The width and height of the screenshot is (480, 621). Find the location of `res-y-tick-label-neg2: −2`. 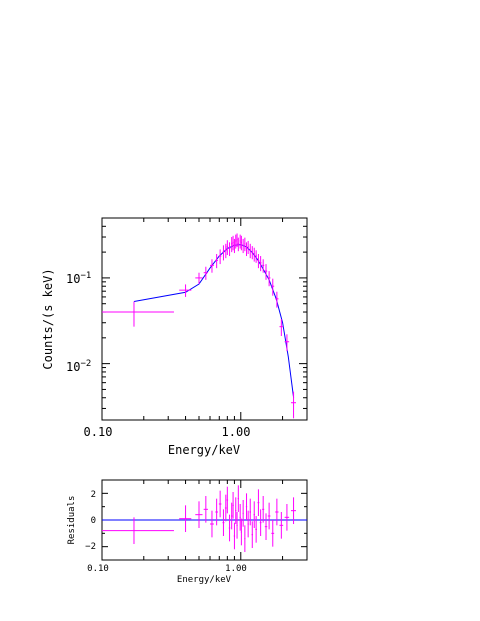

res-y-tick-label-neg2: −2 is located at coordinates (90, 547).